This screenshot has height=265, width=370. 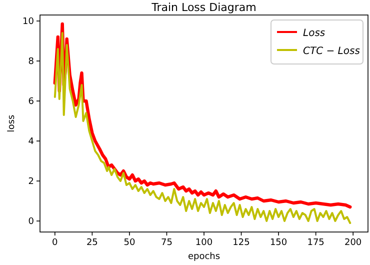 What do you see at coordinates (315, 243) in the screenshot?
I see `x-tick-label: 175` at bounding box center [315, 243].